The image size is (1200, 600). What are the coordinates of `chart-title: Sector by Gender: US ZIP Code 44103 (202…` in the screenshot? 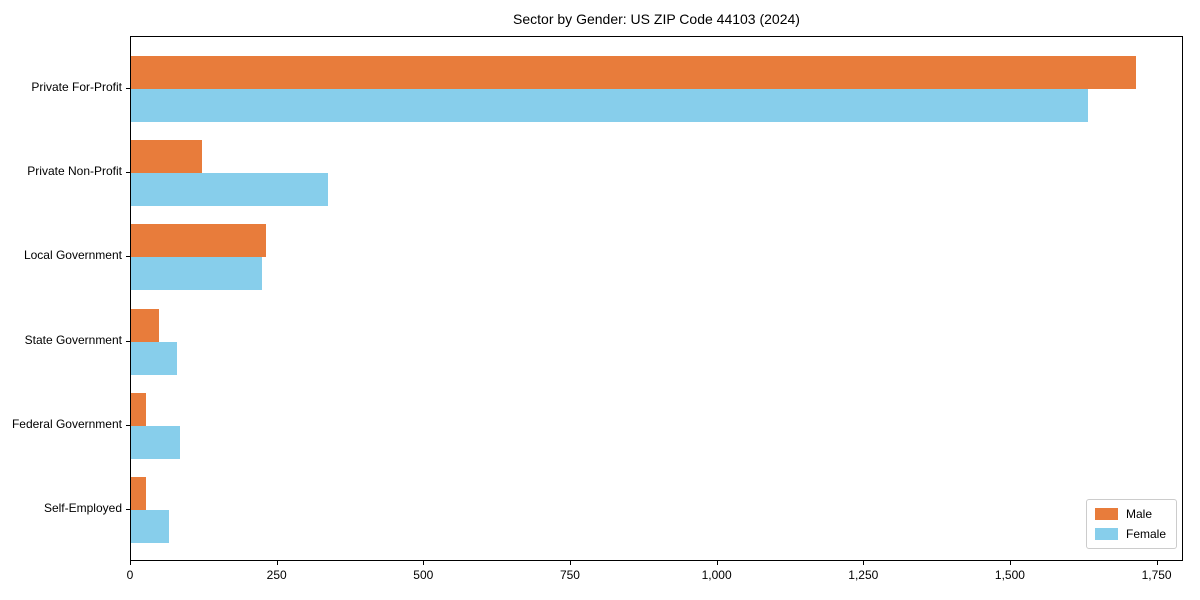 It's located at (656, 19).